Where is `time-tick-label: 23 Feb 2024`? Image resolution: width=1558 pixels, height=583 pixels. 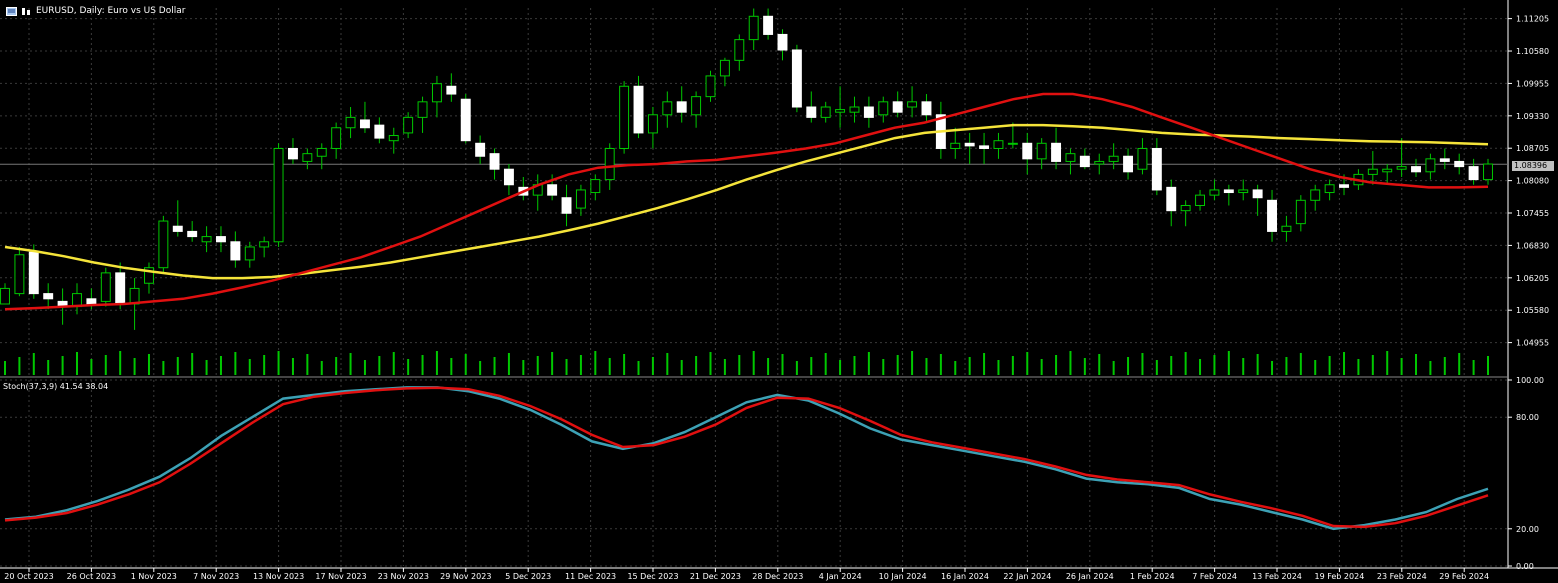 time-tick-label: 23 Feb 2024 is located at coordinates (1402, 576).